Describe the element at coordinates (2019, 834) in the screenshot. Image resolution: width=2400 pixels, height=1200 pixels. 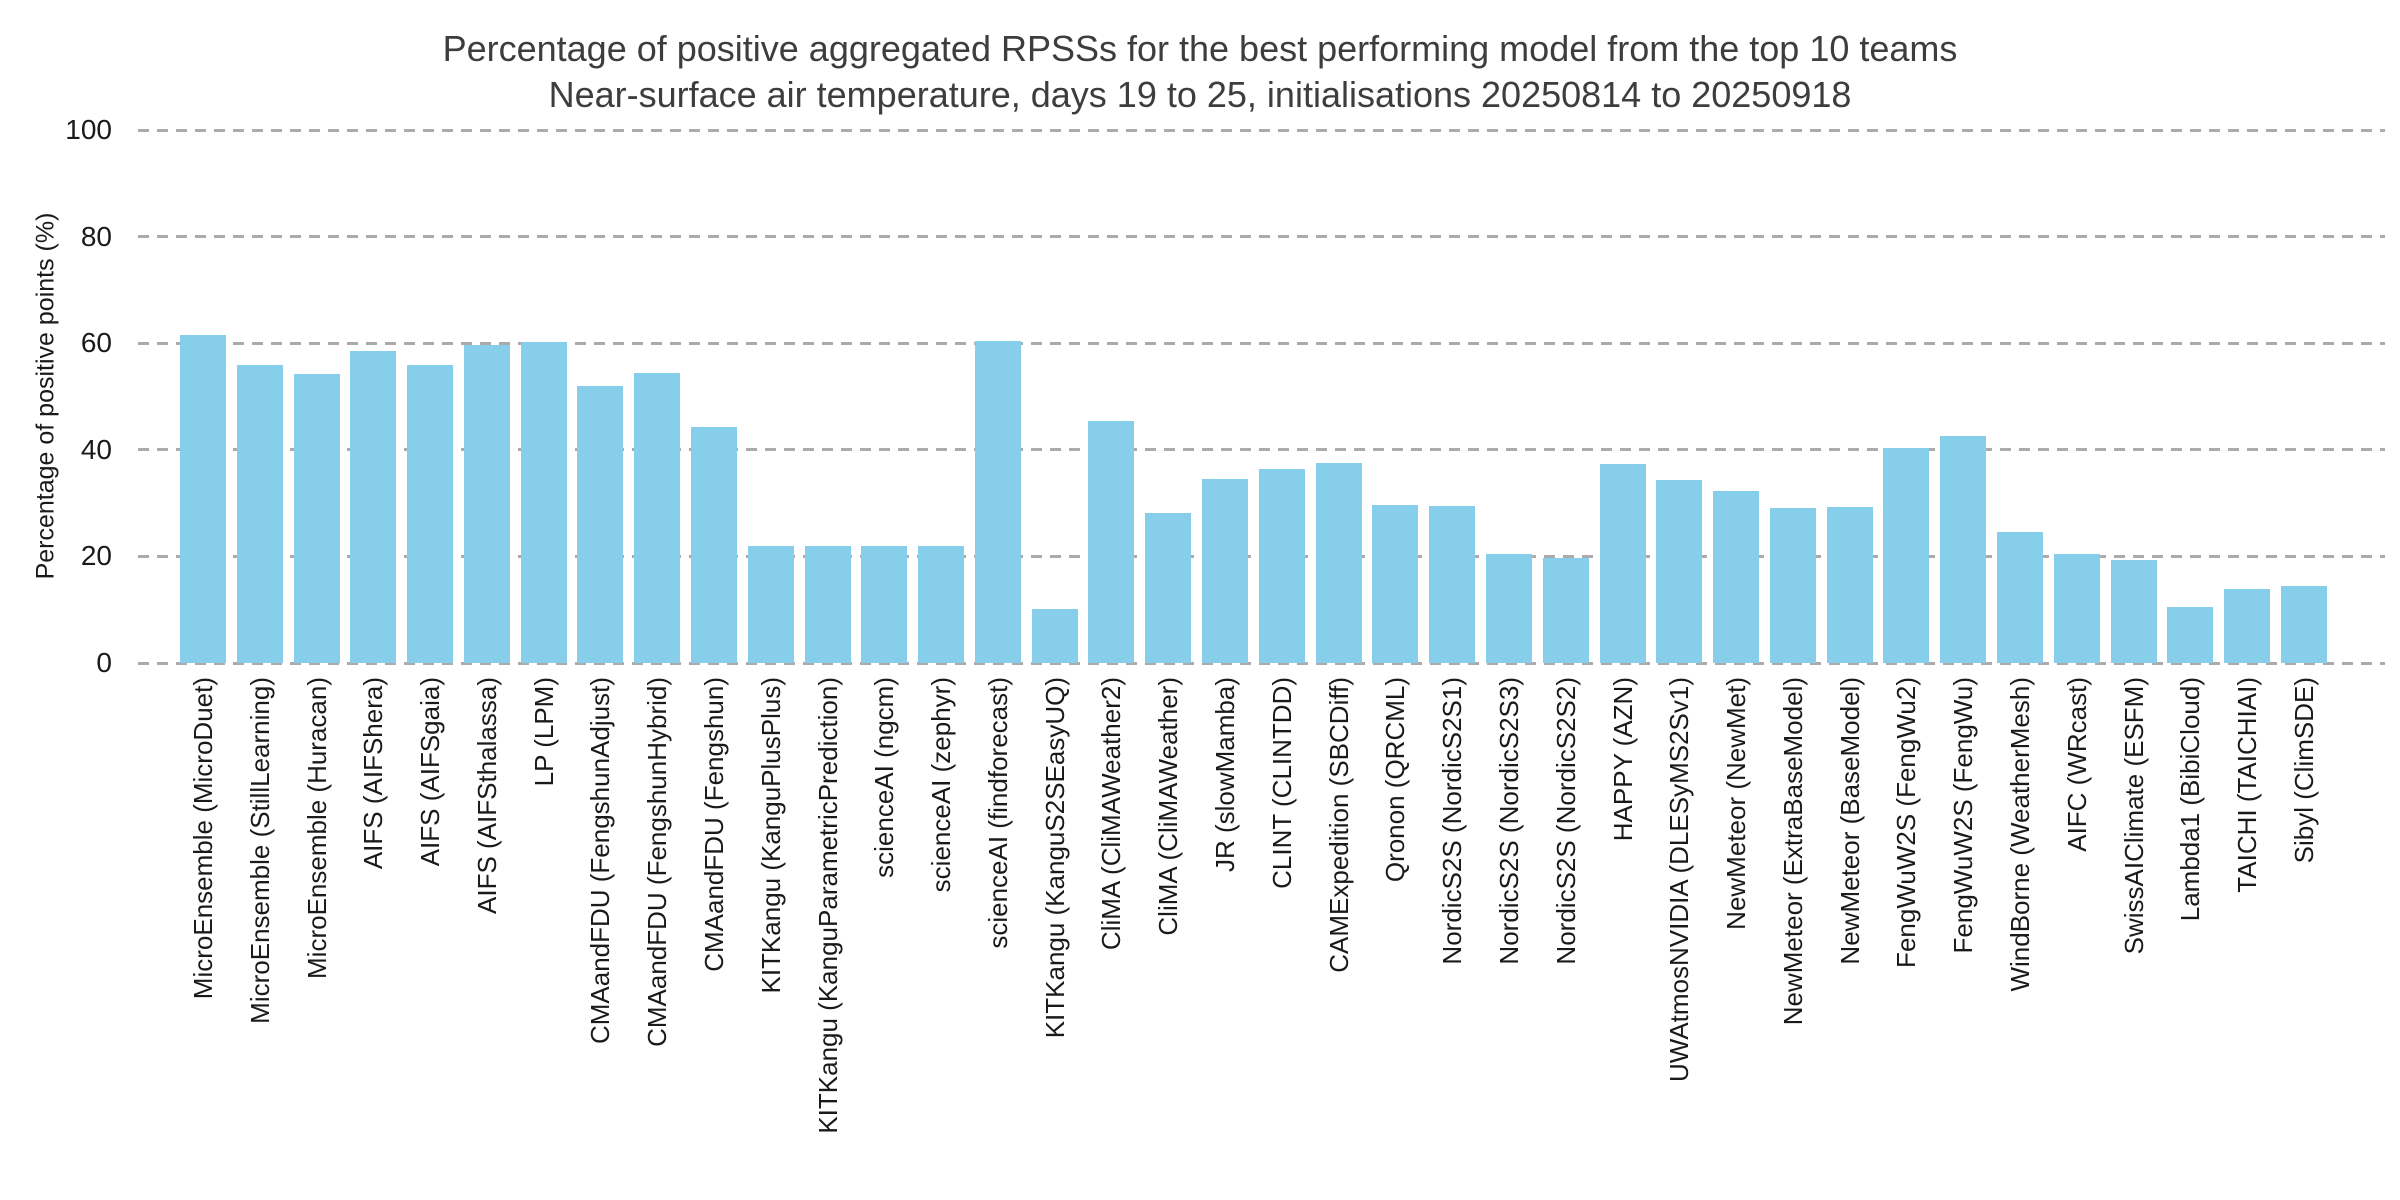
I see `x-axis-category-label: WindBorne (WeatherMesh)` at that location.